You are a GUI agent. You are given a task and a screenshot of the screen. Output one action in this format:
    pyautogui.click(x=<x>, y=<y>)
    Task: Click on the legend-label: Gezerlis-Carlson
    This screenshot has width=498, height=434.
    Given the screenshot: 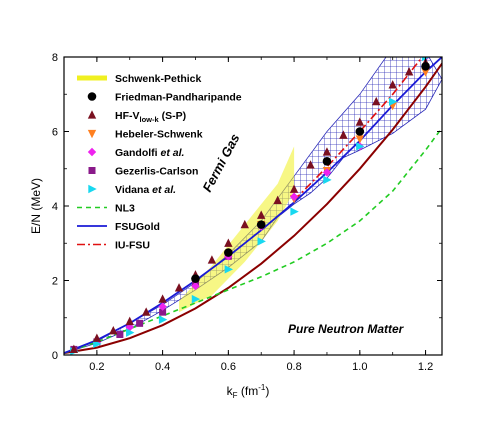 What is the action you would take?
    pyautogui.click(x=156, y=172)
    